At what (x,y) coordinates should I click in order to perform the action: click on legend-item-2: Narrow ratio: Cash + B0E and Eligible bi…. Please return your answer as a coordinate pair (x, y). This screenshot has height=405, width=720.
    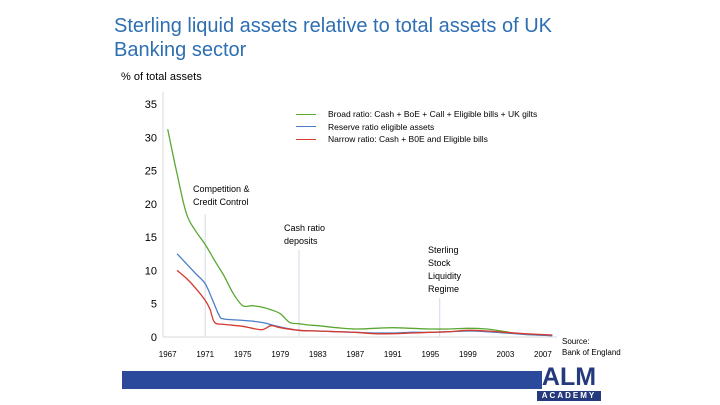
    Looking at the image, I should click on (416, 139).